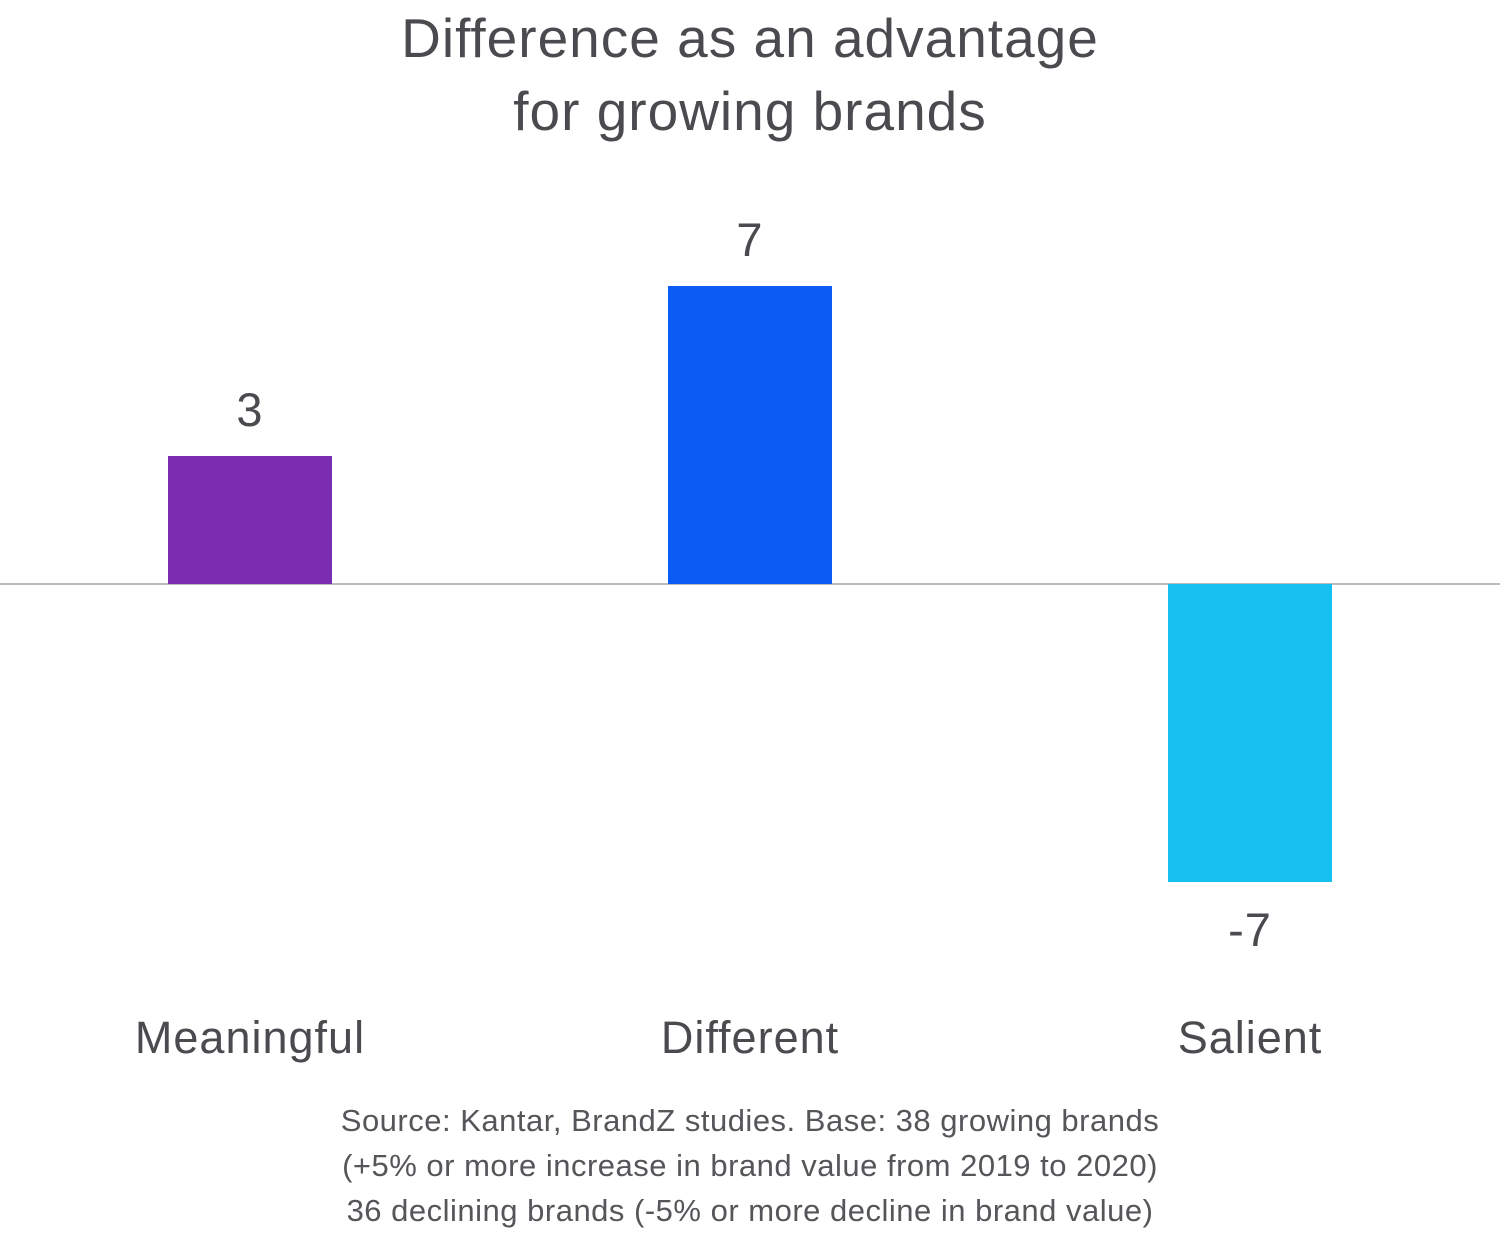  I want to click on bar-salient, so click(1250, 733).